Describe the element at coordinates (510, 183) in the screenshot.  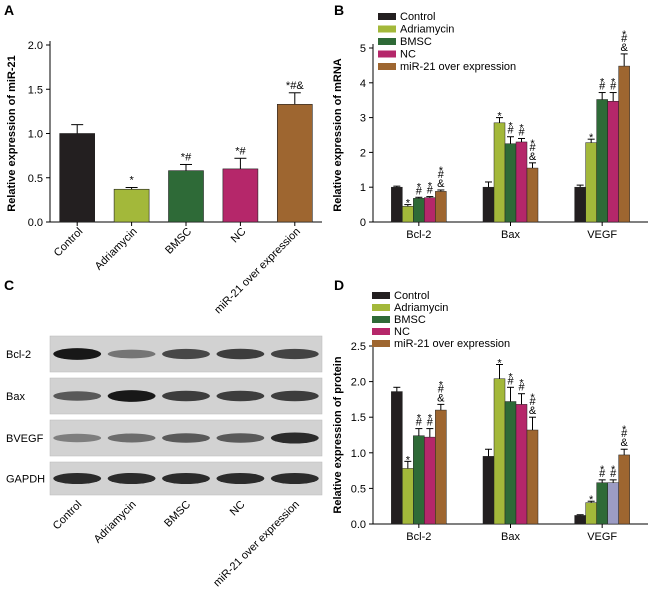
I see `chart-b-bar-bax-bmsc` at that location.